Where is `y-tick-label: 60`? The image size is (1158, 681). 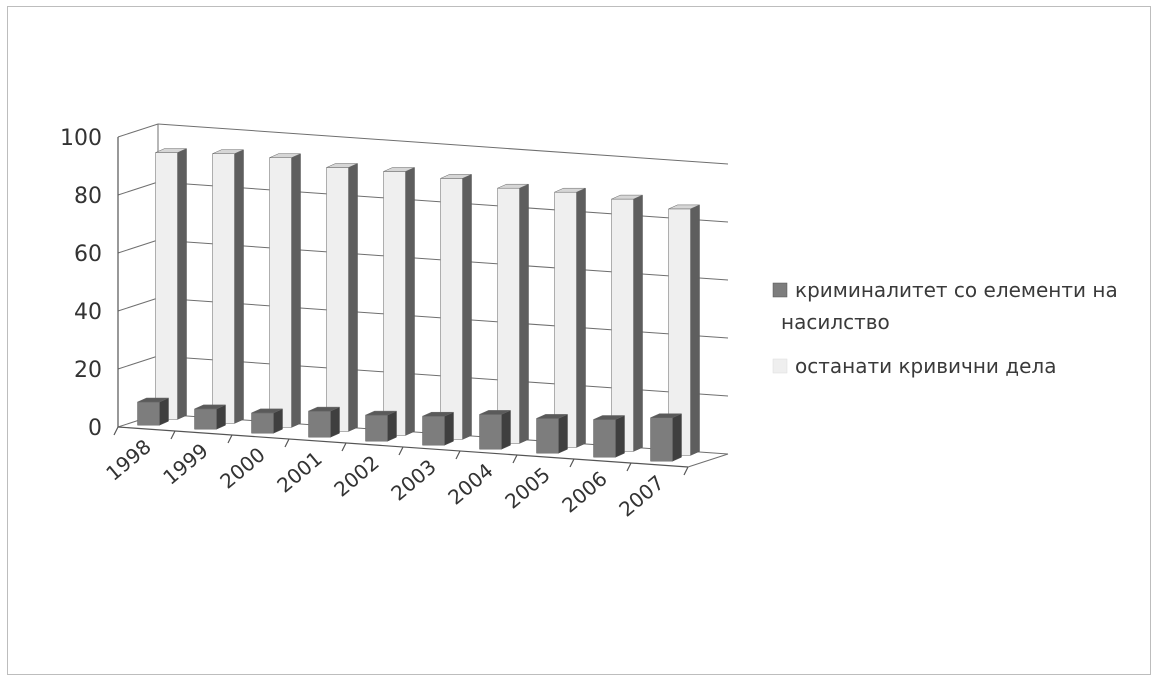
y-tick-label: 60 is located at coordinates (88, 254).